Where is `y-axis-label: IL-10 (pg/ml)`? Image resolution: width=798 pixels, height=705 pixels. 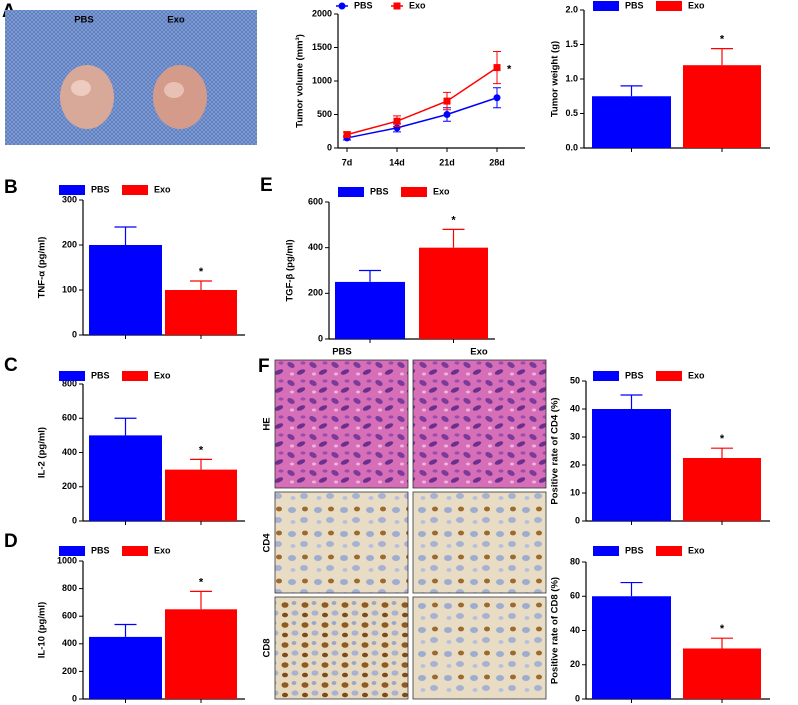 y-axis-label: IL-10 (pg/ml) is located at coordinates (42, 630).